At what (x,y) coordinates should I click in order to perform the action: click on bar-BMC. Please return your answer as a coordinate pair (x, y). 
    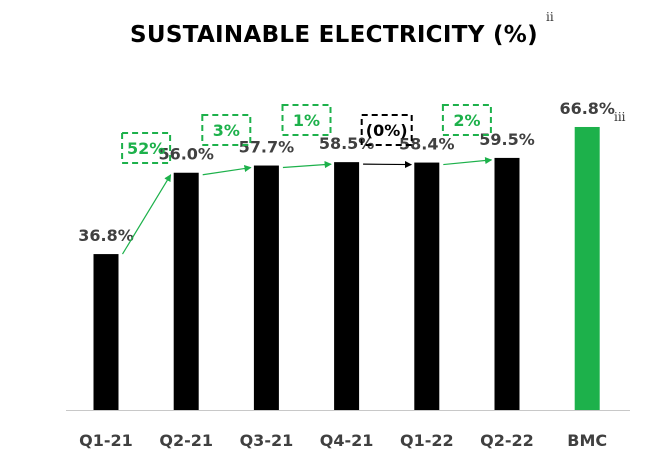
    Looking at the image, I should click on (587, 268).